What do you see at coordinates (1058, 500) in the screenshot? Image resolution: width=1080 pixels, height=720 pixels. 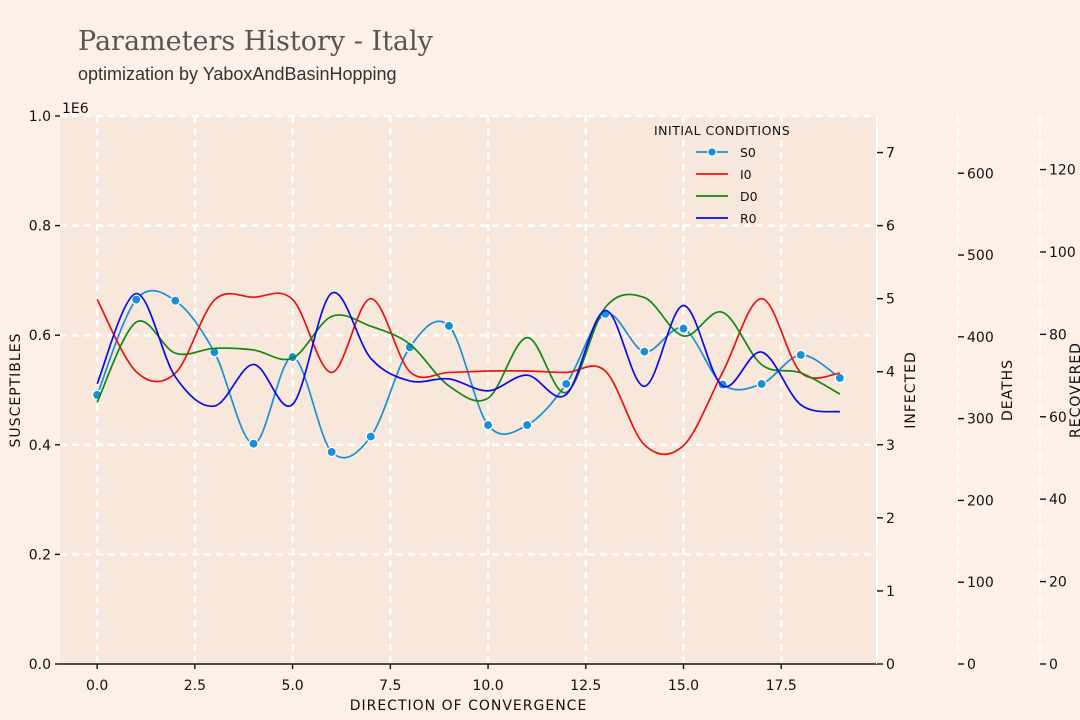 I see `y-recovered-tick-label: 40` at bounding box center [1058, 500].